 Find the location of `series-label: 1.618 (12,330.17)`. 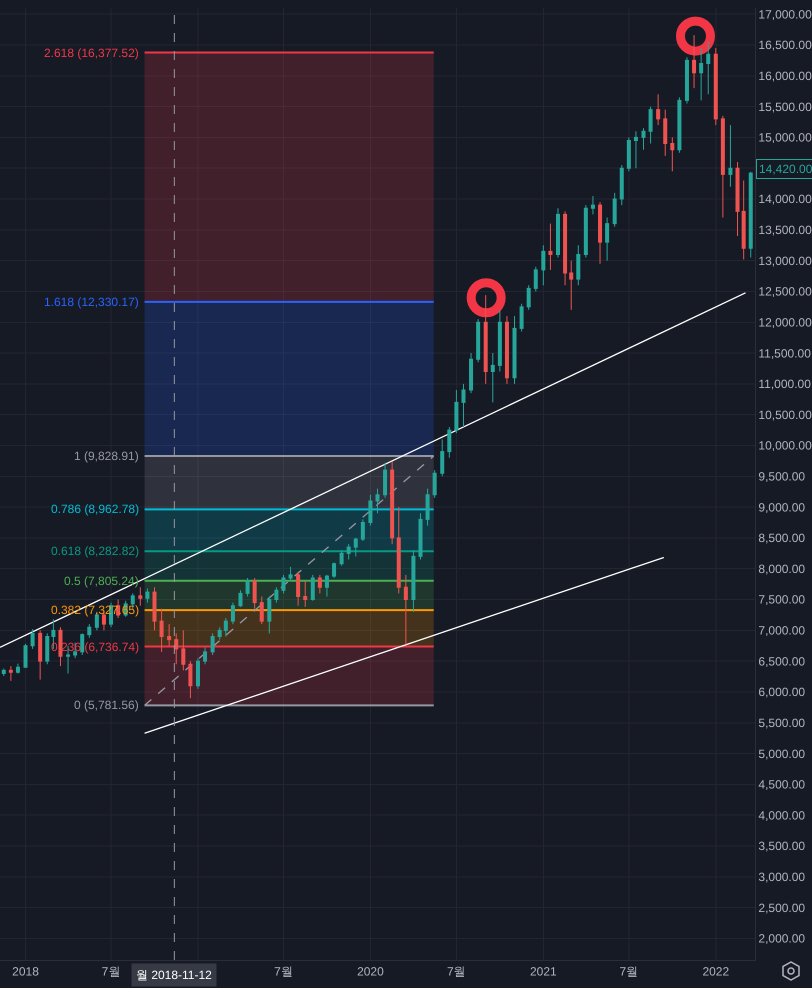

series-label: 1.618 (12,330.17) is located at coordinates (91, 302).